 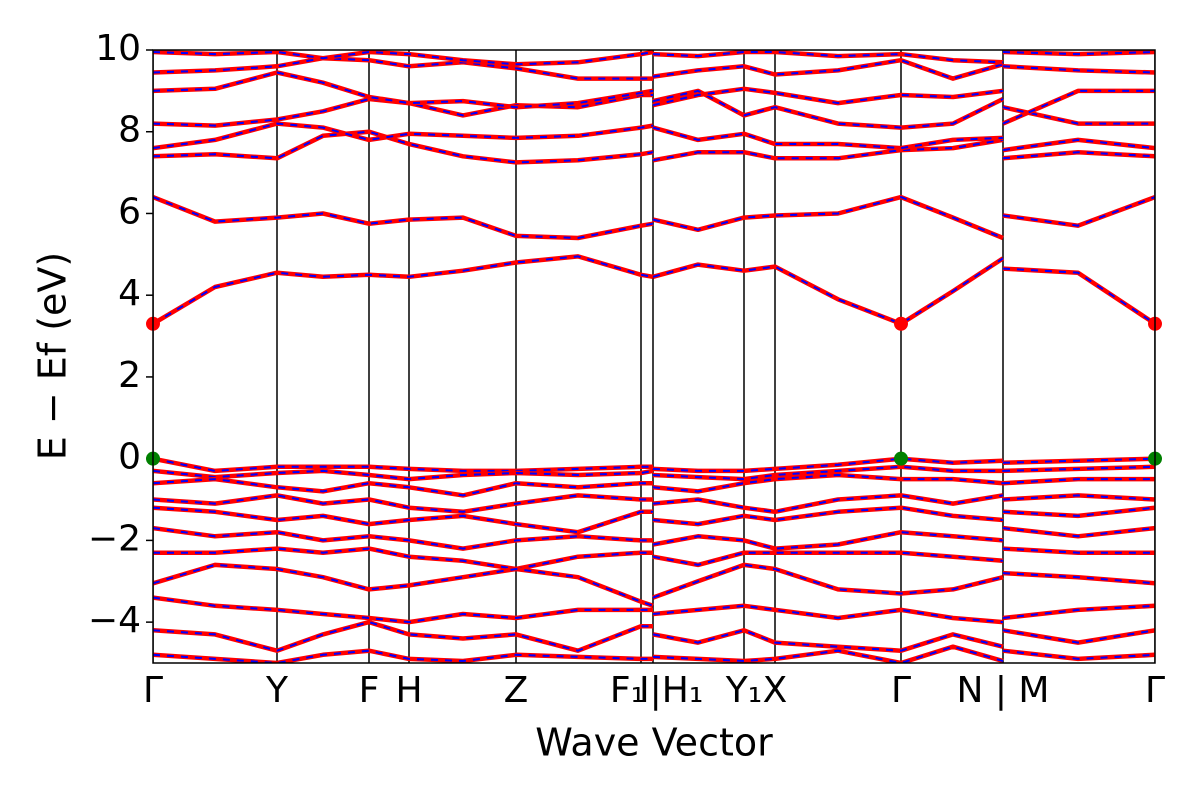 I want to click on y-tick-label: −4, so click(x=114, y=620).